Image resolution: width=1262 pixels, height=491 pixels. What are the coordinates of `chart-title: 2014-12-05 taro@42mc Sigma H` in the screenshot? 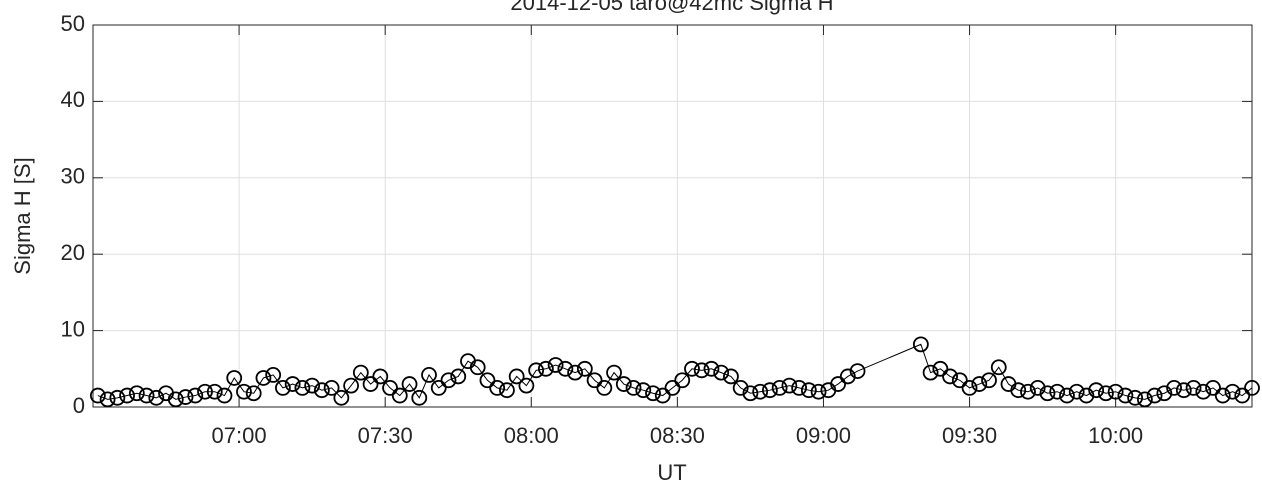 It's located at (671, 7).